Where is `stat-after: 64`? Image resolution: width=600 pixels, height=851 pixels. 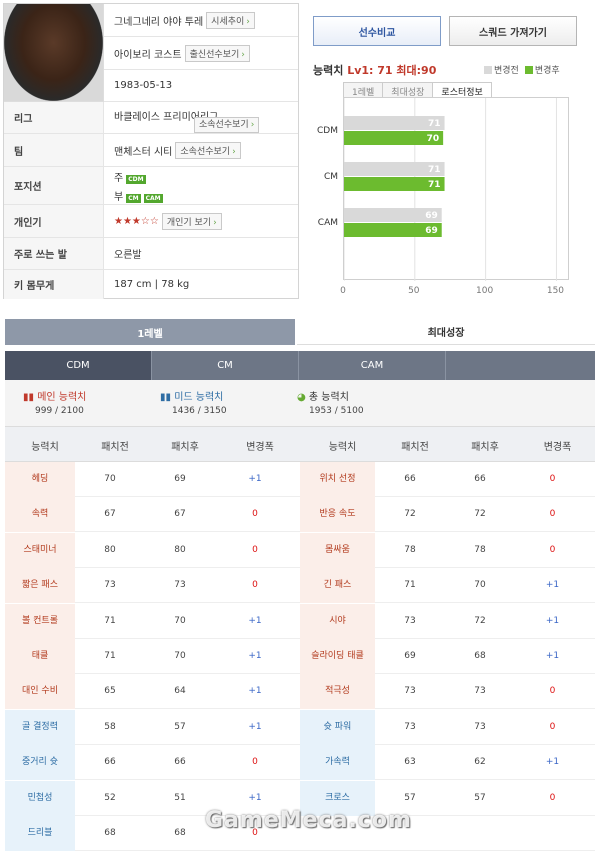
stat-after: 64 is located at coordinates (180, 691).